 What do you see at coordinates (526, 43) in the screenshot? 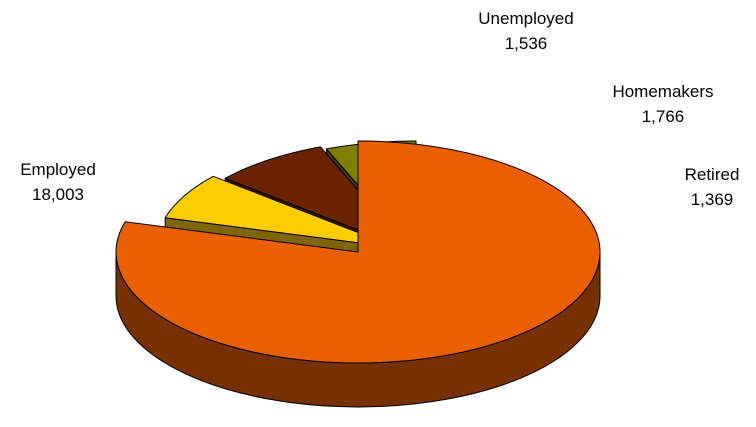
I see `pie-label-unemployed-value: 1,536` at bounding box center [526, 43].